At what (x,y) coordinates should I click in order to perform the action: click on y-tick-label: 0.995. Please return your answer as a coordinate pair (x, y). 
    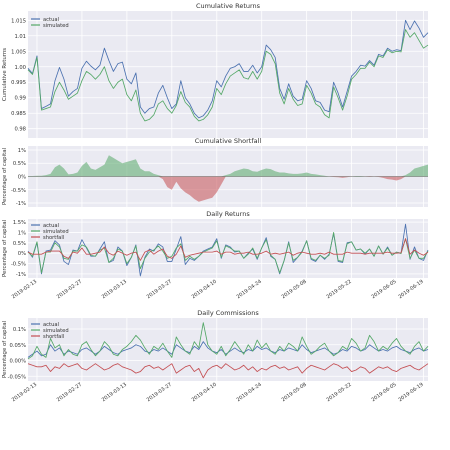
    Looking at the image, I should click on (18, 83).